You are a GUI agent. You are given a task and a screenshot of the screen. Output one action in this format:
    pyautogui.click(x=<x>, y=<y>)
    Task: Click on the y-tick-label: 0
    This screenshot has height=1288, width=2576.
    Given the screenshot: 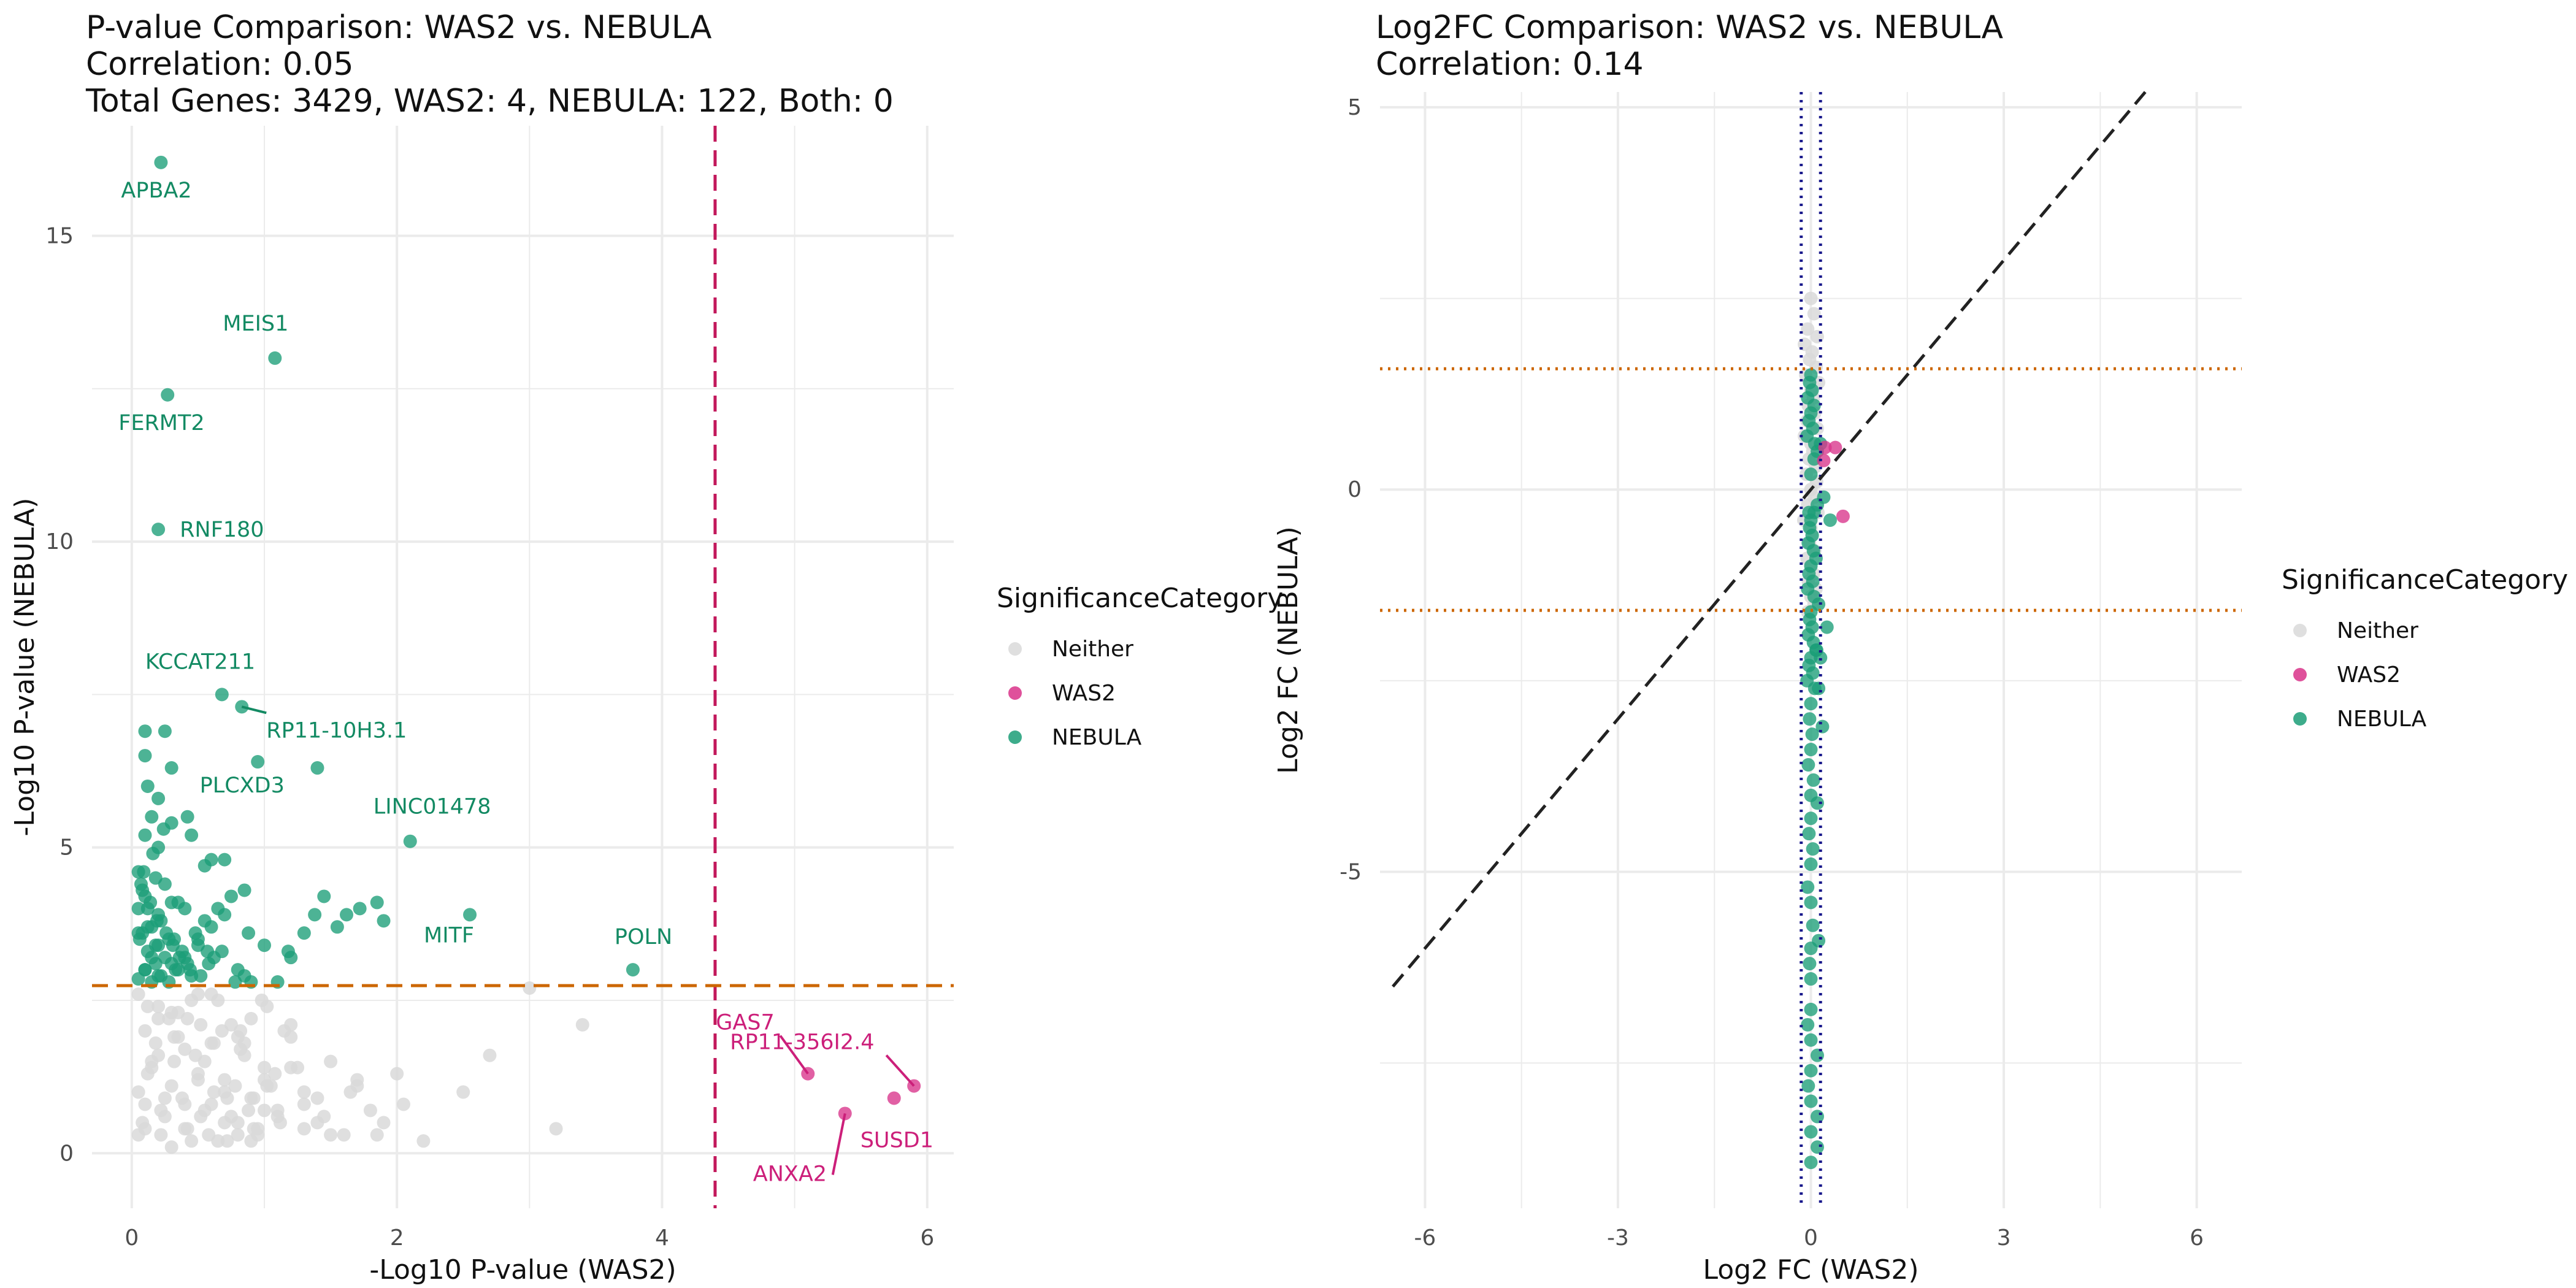 What is the action you would take?
    pyautogui.click(x=66, y=1153)
    